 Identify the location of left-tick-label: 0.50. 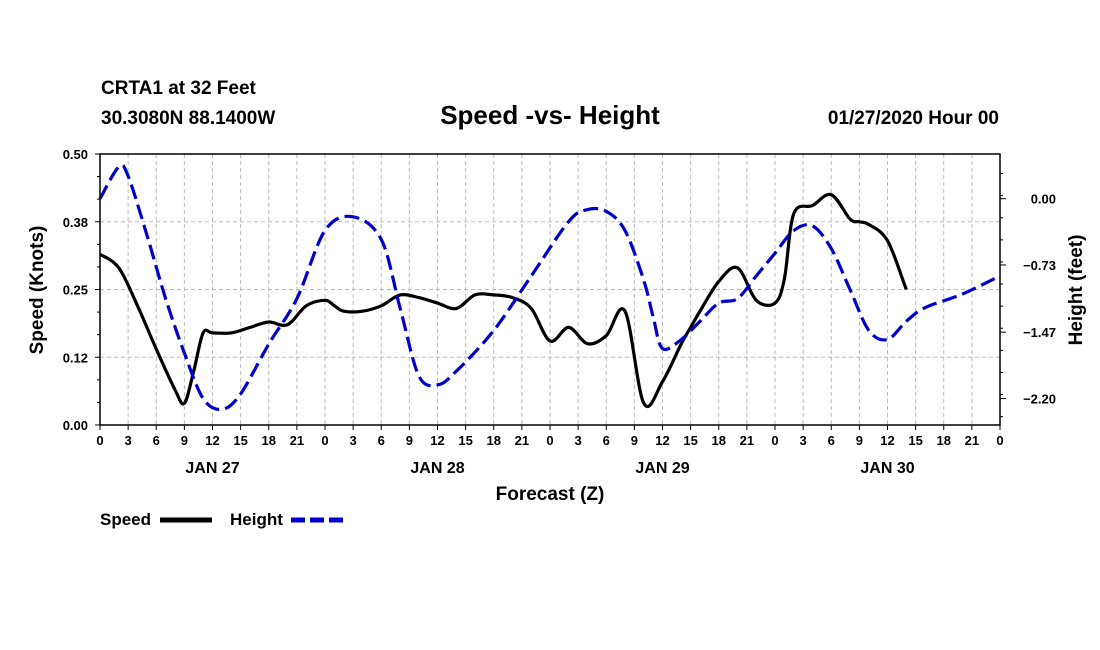
(75, 154).